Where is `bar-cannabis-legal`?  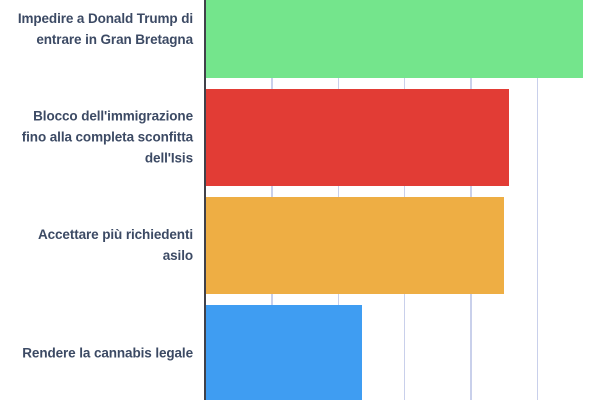 bar-cannabis-legal is located at coordinates (284, 352).